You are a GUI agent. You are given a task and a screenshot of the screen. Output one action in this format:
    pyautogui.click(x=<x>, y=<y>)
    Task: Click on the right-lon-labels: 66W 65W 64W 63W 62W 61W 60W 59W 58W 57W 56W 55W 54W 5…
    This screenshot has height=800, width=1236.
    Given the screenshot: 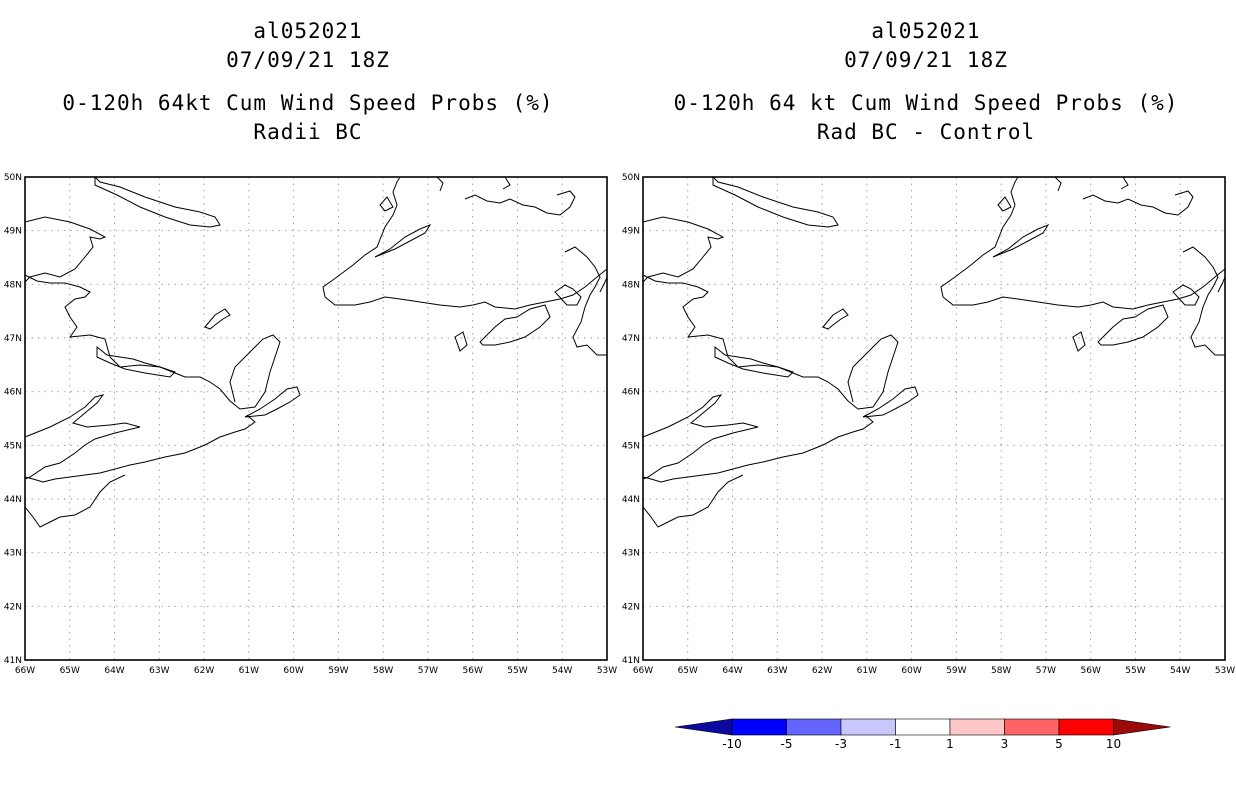 What is the action you would take?
    pyautogui.click(x=934, y=671)
    